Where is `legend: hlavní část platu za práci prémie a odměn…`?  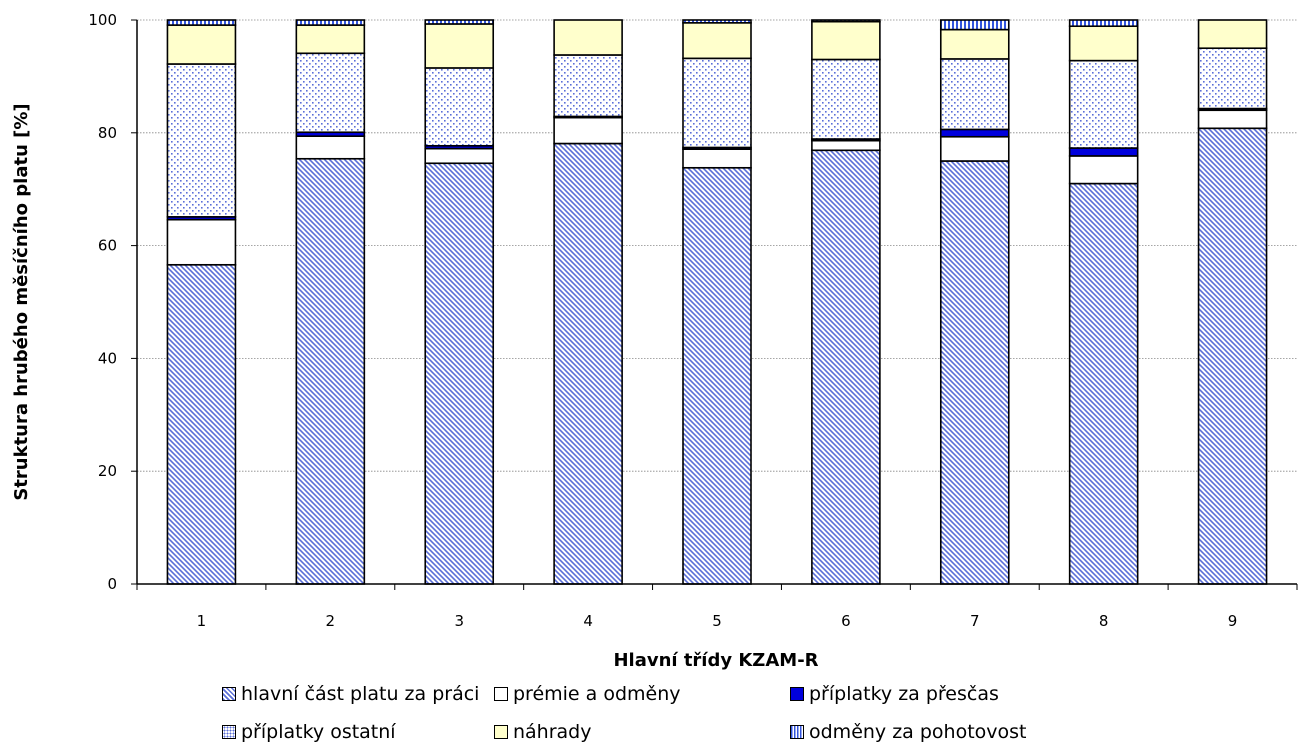
legend: hlavní část platu za práci prémie a odměn… is located at coordinates (752, 715).